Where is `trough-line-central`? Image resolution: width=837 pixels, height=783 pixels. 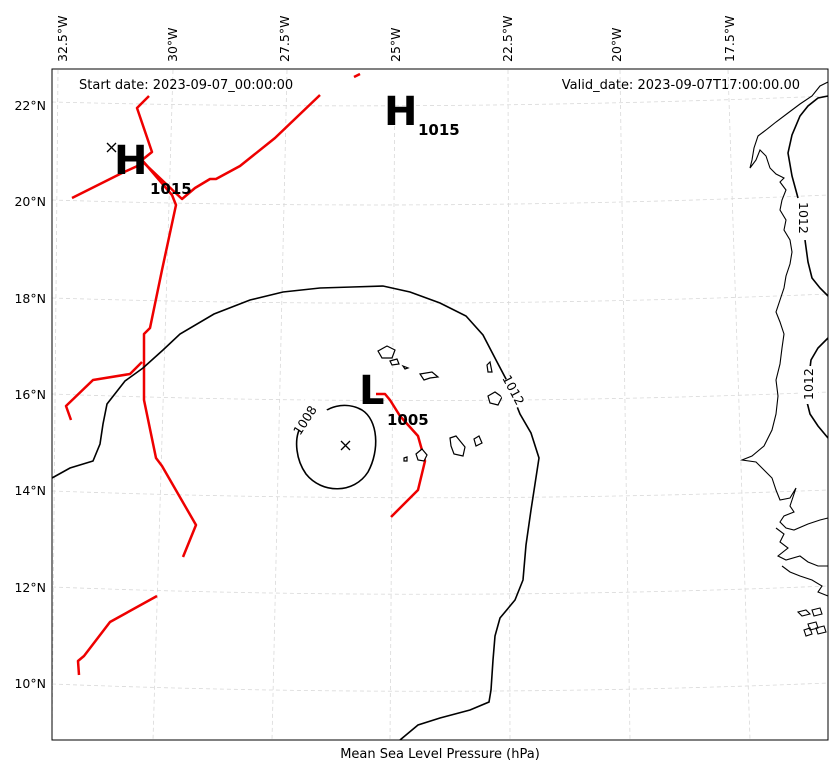 trough-line-central is located at coordinates (401, 455).